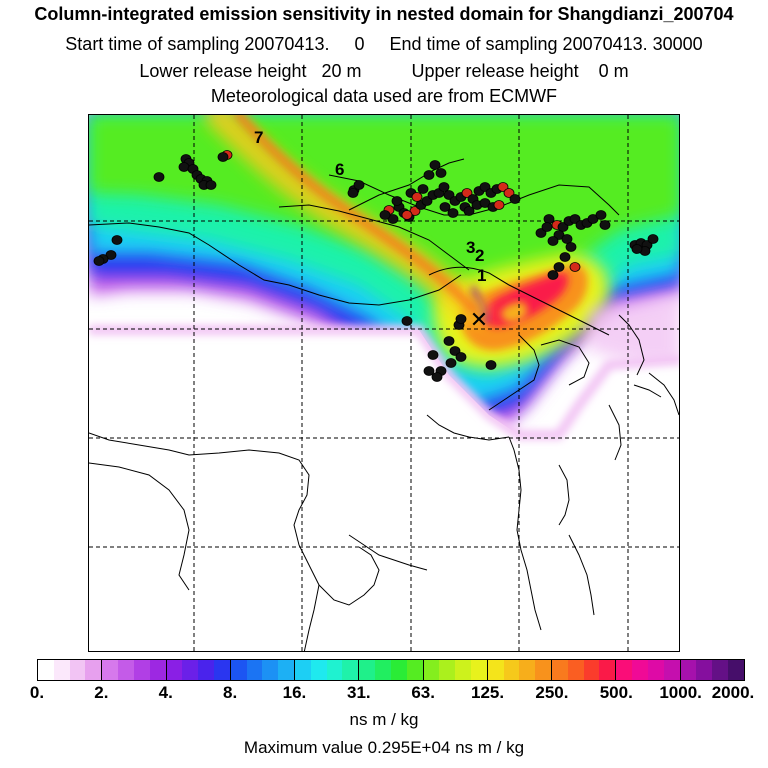 The image size is (768, 768). I want to click on colorbar-tick-label: 31., so click(358, 692).